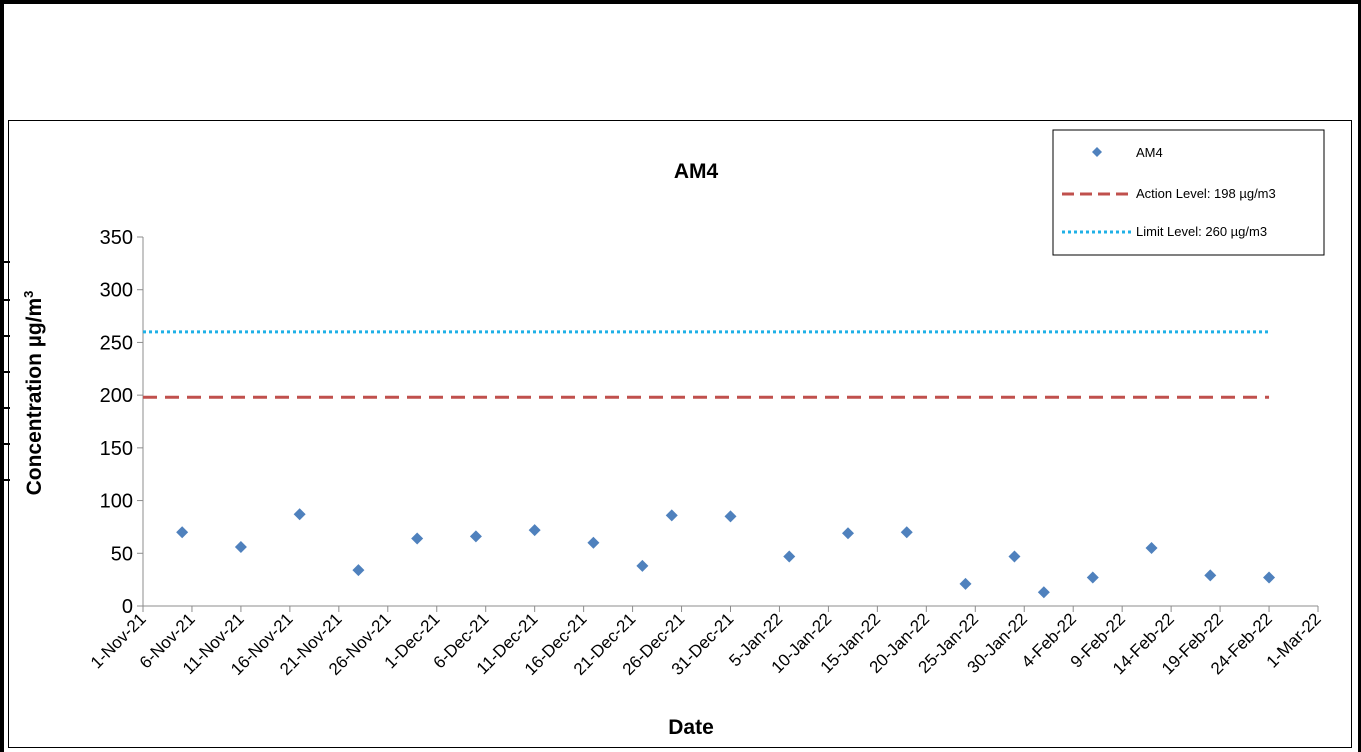  What do you see at coordinates (116, 343) in the screenshot?
I see `y-tick-label: 250` at bounding box center [116, 343].